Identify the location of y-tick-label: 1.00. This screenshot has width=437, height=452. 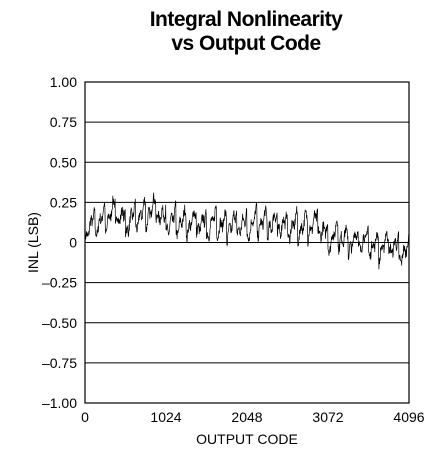
(63, 82).